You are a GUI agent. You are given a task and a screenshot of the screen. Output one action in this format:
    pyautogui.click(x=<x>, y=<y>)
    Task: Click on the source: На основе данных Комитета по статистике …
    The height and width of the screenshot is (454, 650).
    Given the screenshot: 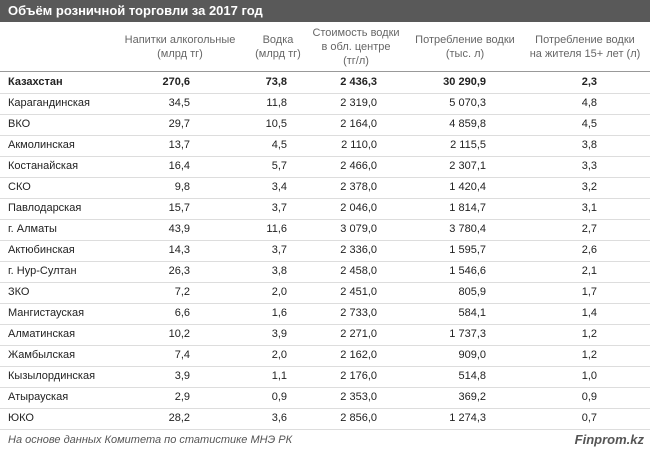 What is the action you would take?
    pyautogui.click(x=150, y=440)
    